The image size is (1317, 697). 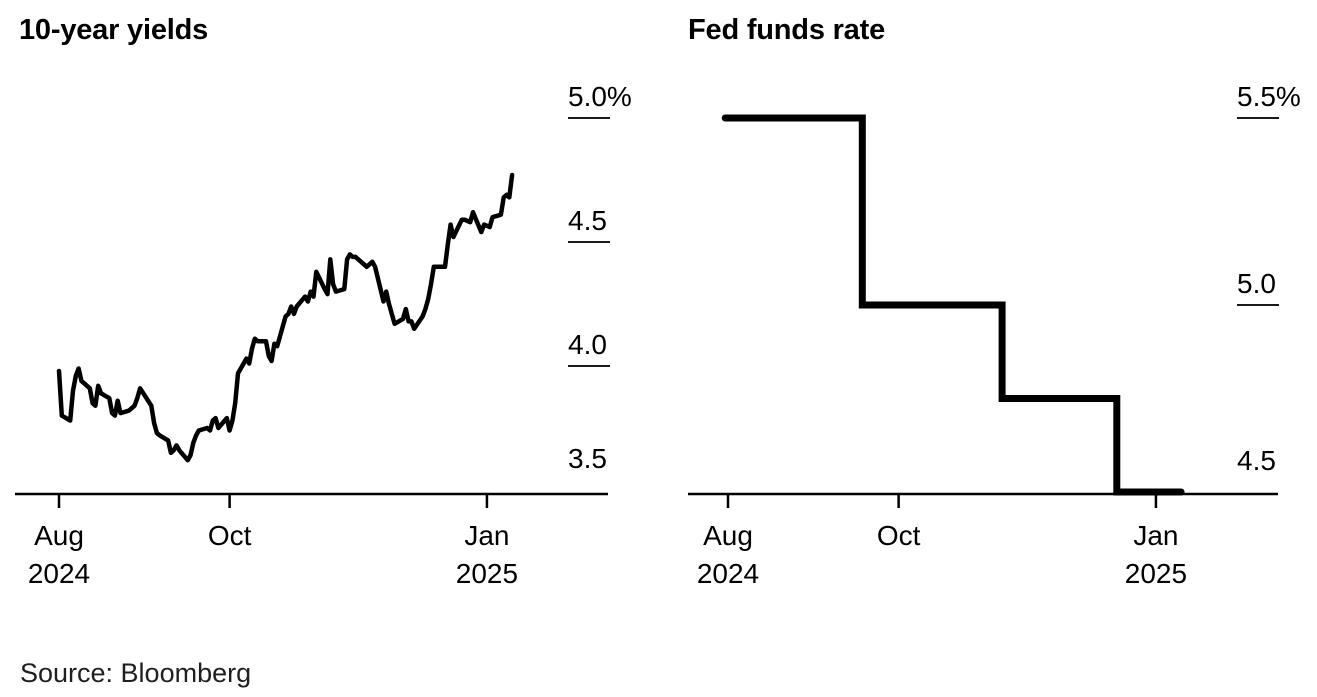 I want to click on chart-title-10-year-yields: 10-year yields, so click(x=114, y=30).